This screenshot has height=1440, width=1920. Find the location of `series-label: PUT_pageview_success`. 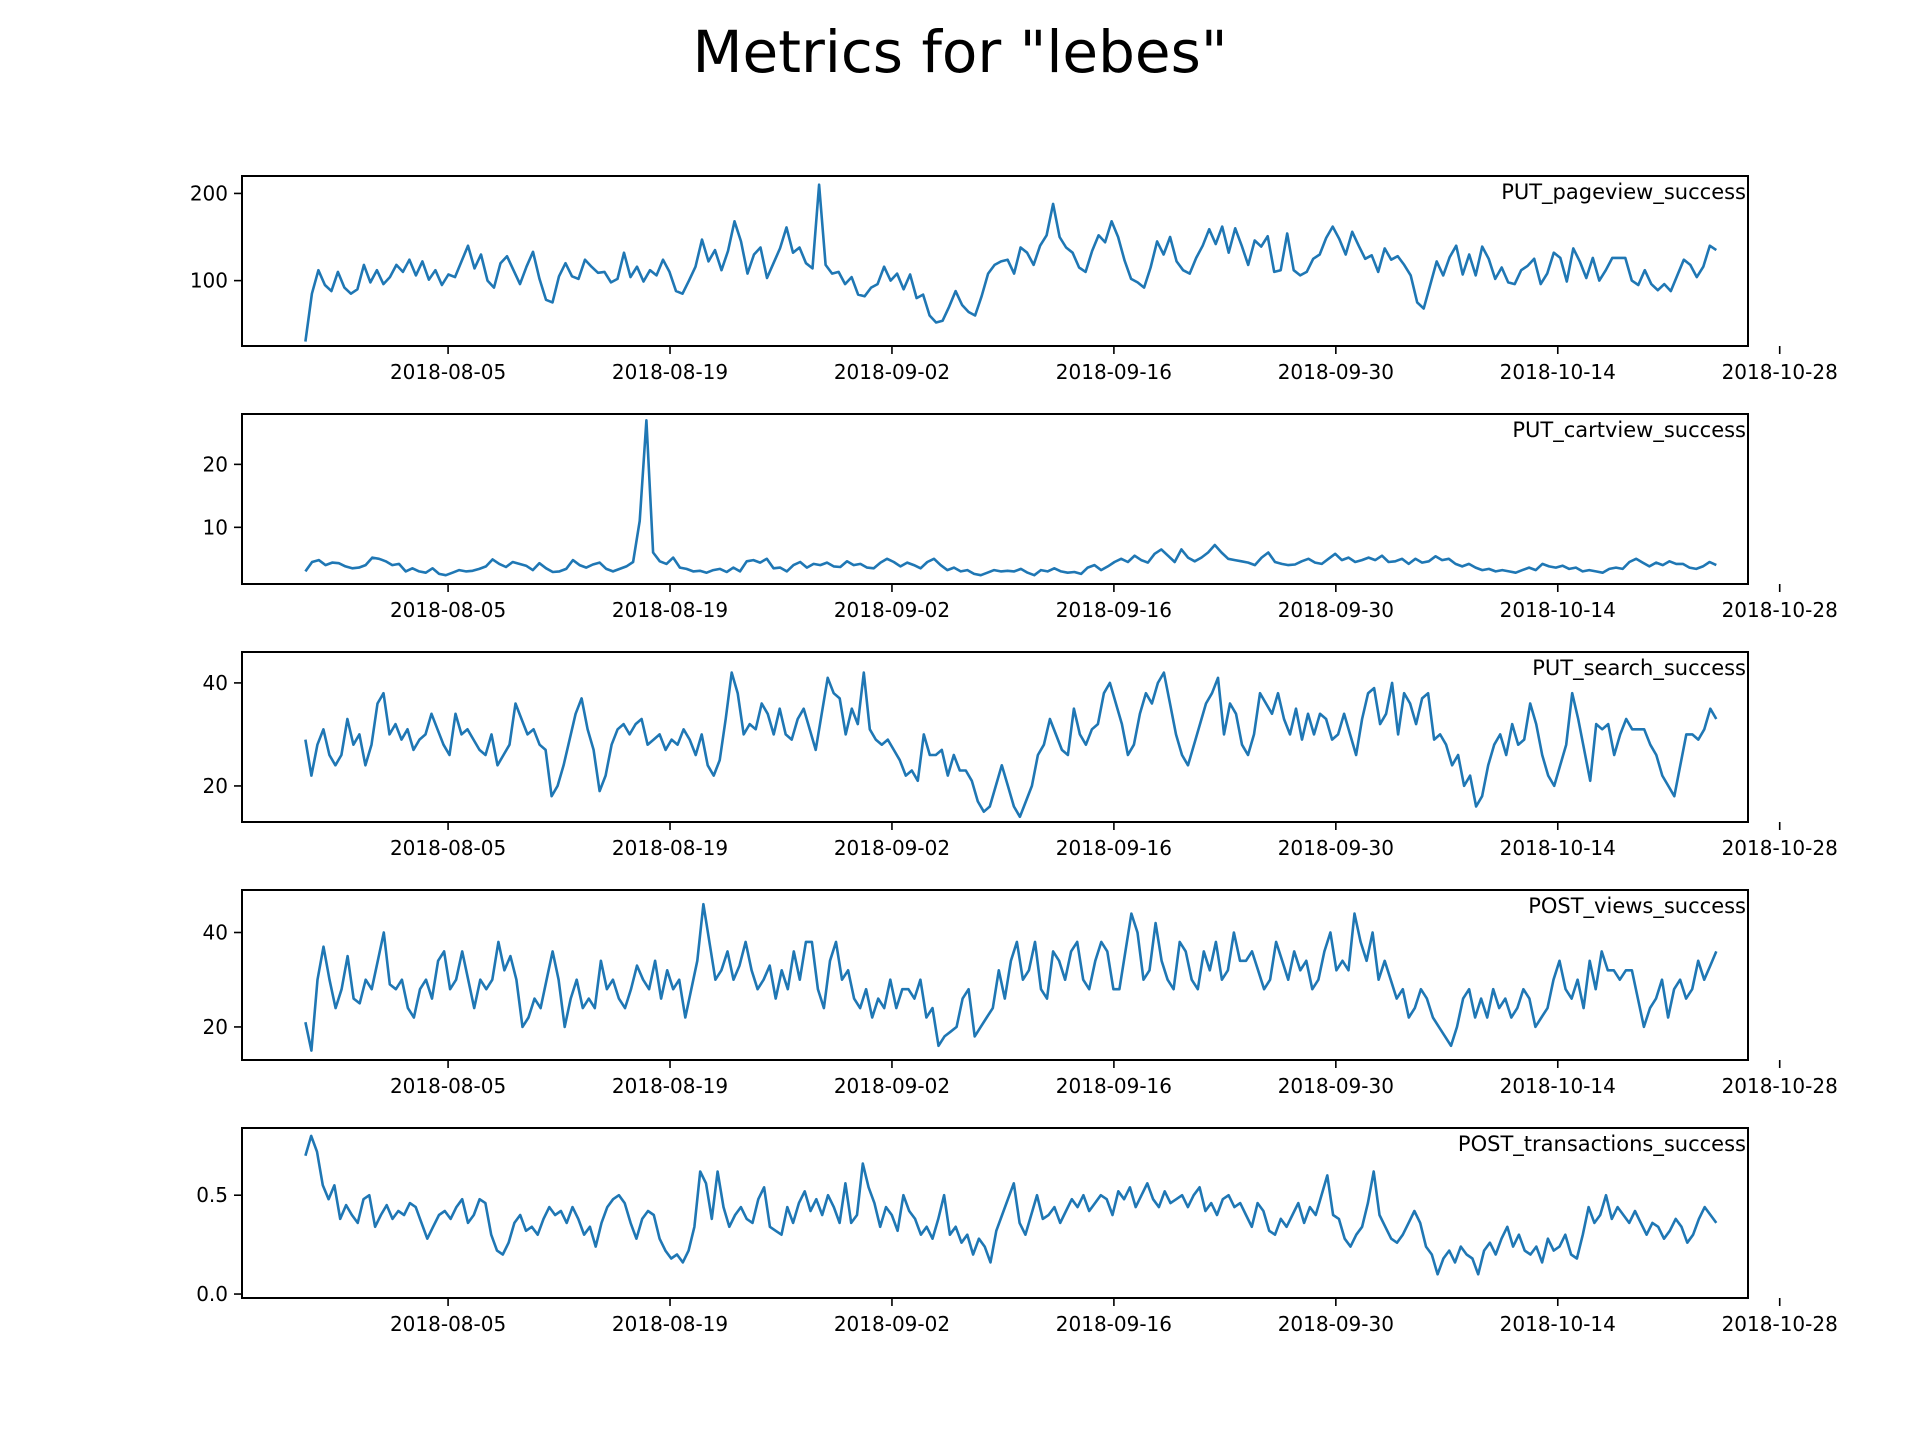

series-label: PUT_pageview_success is located at coordinates (1623, 192).